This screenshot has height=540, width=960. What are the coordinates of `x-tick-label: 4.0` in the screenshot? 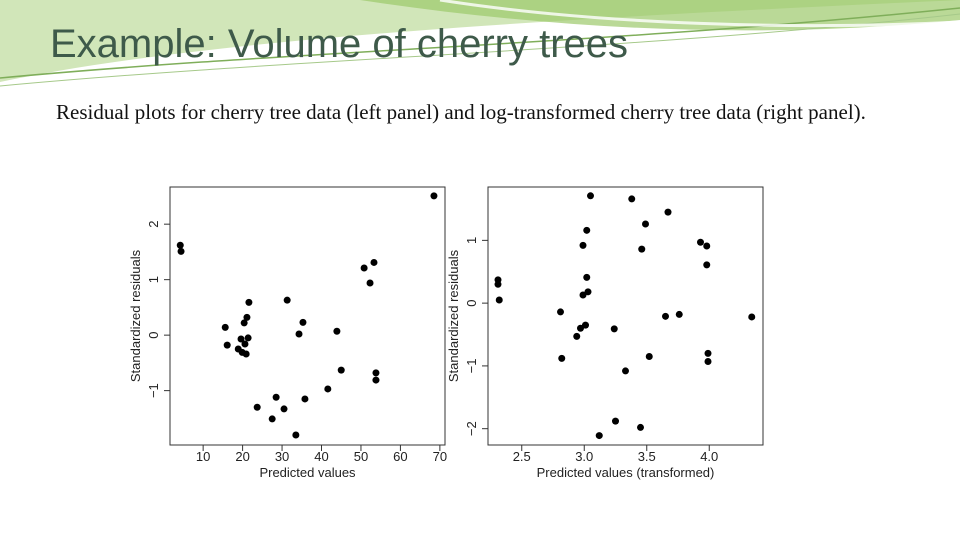 It's located at (709, 456).